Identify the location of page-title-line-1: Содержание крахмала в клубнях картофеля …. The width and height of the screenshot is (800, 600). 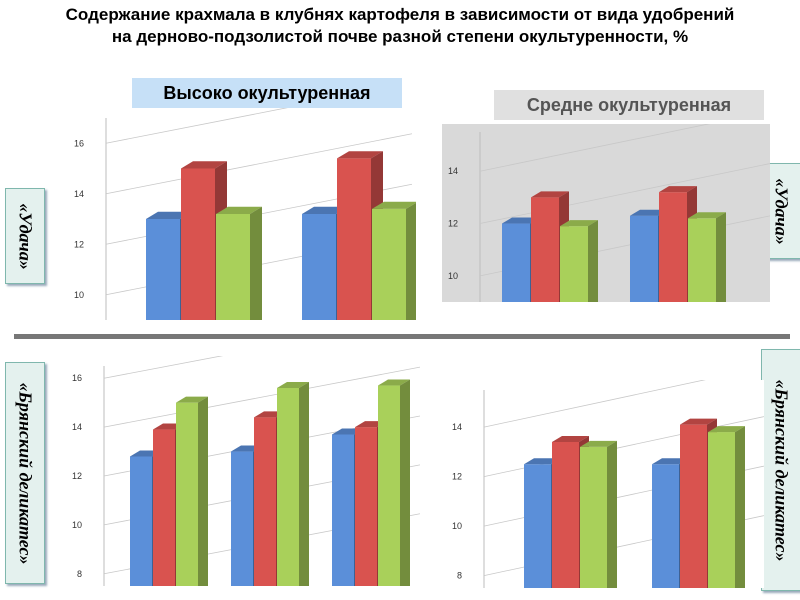
(400, 14).